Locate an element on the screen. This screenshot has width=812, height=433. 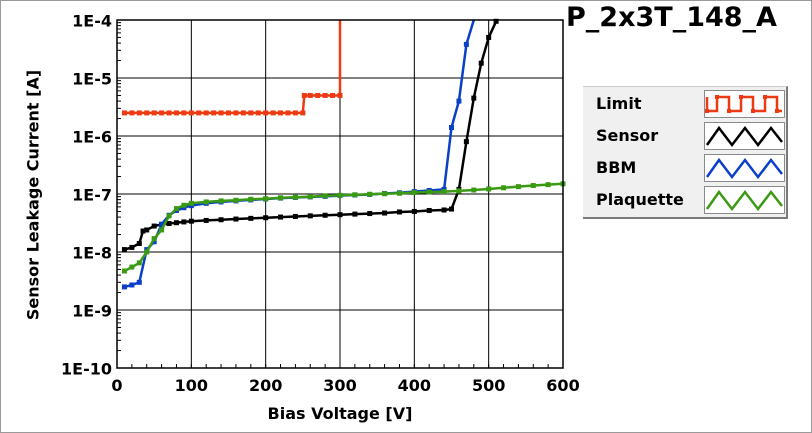
legend-swatch-limit is located at coordinates (744, 104).